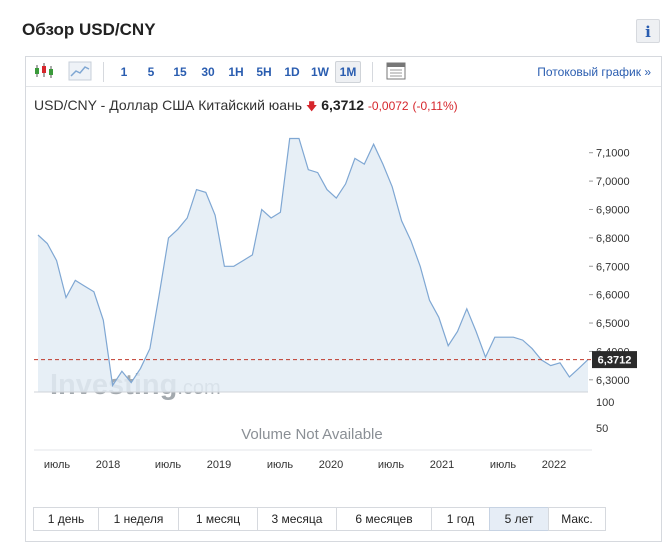 This screenshot has width=672, height=552. I want to click on range-6-months: 6 месяцев, so click(384, 519).